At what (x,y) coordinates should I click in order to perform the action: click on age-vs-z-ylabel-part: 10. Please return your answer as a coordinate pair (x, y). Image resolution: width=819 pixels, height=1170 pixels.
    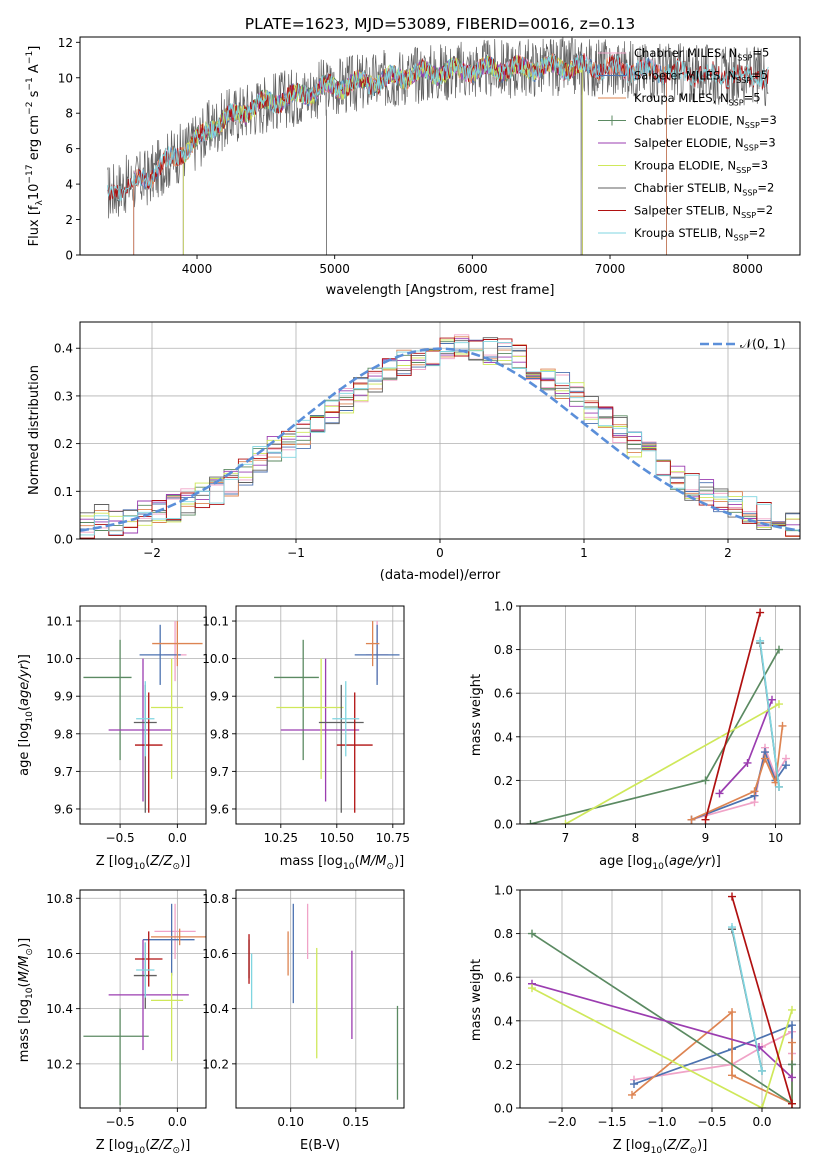
    Looking at the image, I should click on (30, 717).